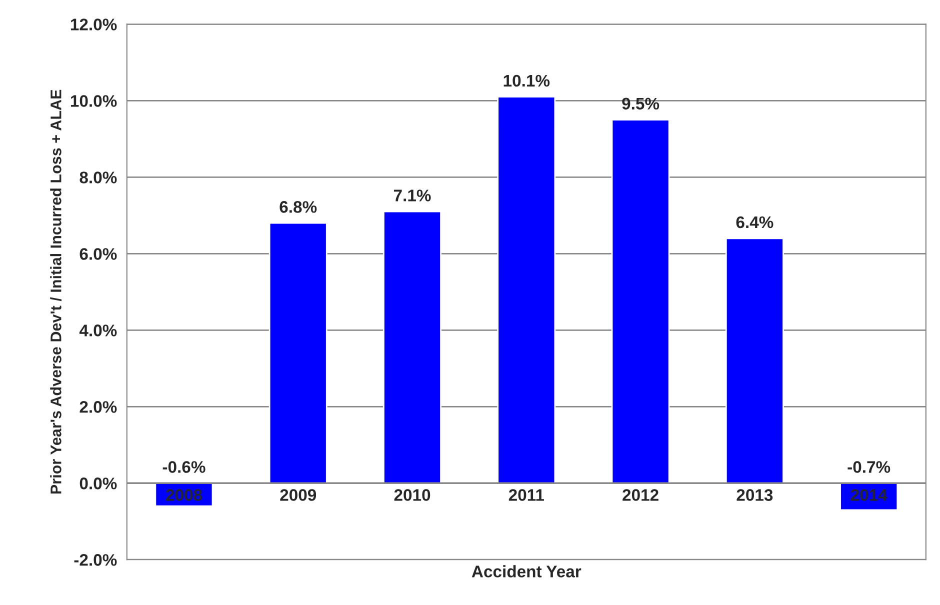  What do you see at coordinates (640, 495) in the screenshot?
I see `x-tick-label: 2012` at bounding box center [640, 495].